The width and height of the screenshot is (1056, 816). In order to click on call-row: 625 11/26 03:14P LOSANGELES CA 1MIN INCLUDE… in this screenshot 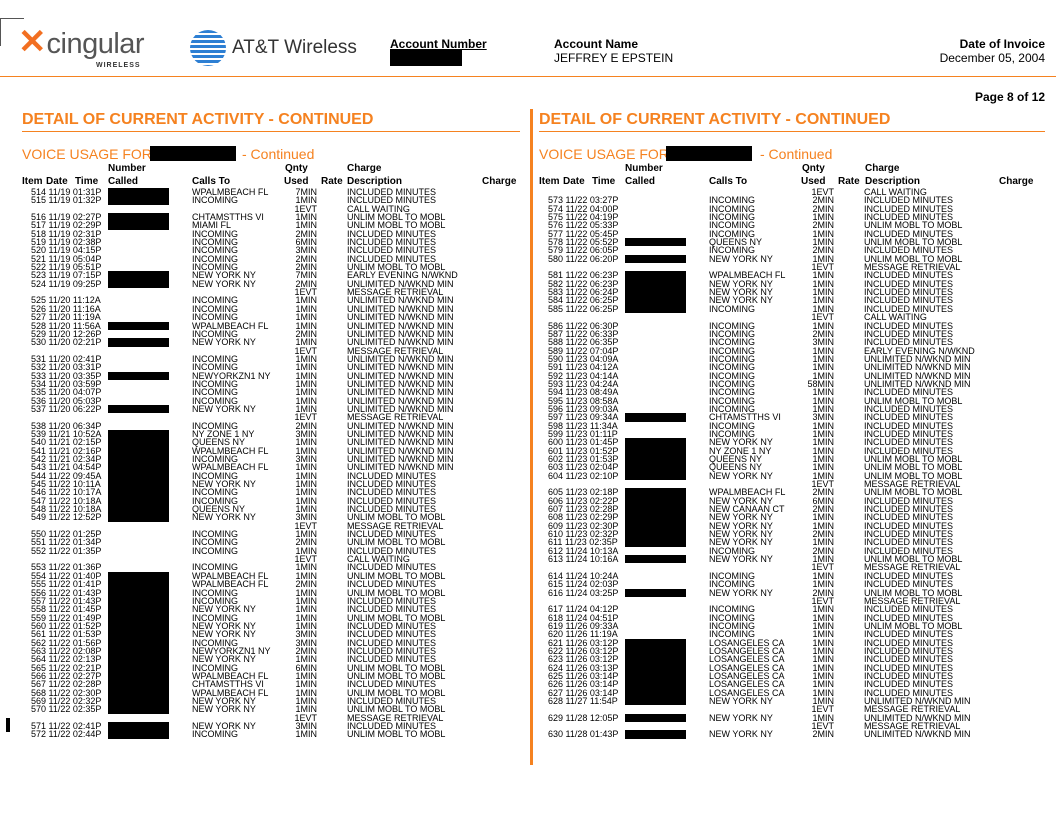, I will do `click(798, 675)`.